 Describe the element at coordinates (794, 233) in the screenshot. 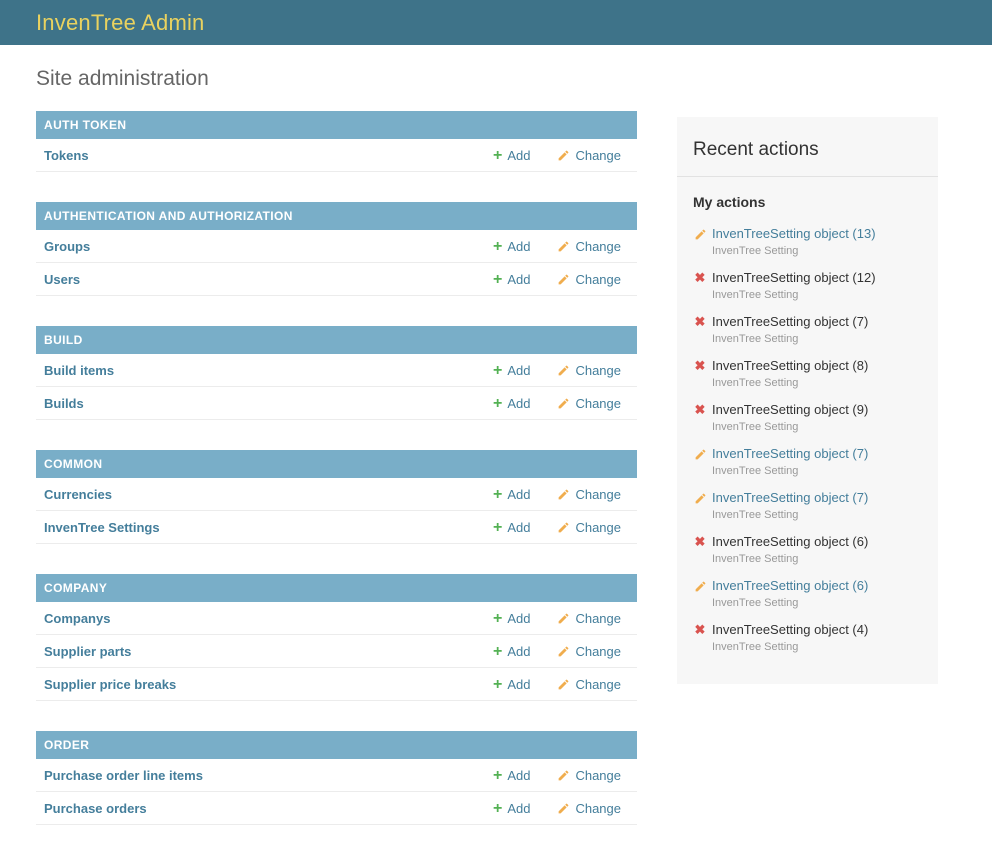

I see `action-object-label: InvenTreeSetting object (13)` at that location.